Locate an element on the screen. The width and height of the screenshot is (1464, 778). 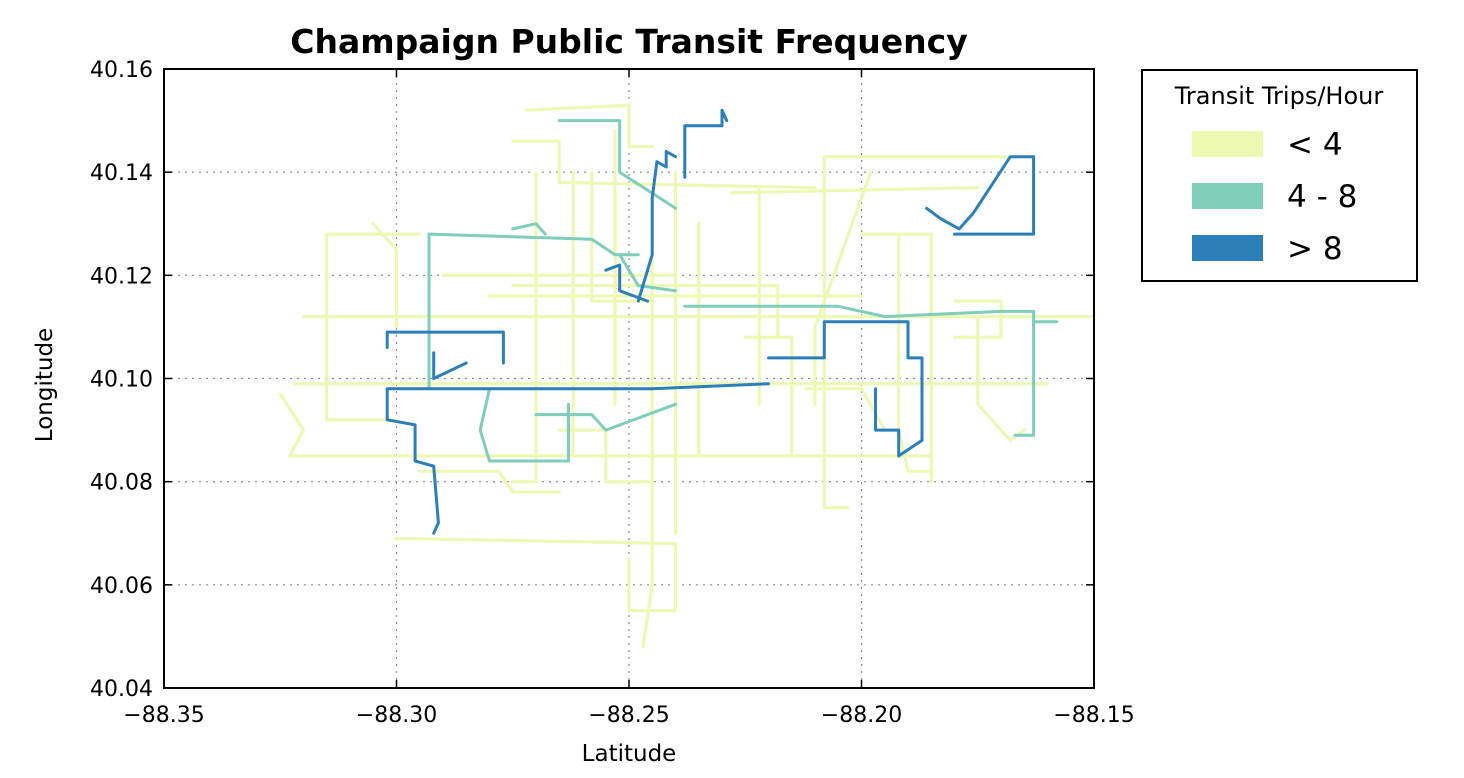
legend-label: 4 - 8 is located at coordinates (1322, 197).